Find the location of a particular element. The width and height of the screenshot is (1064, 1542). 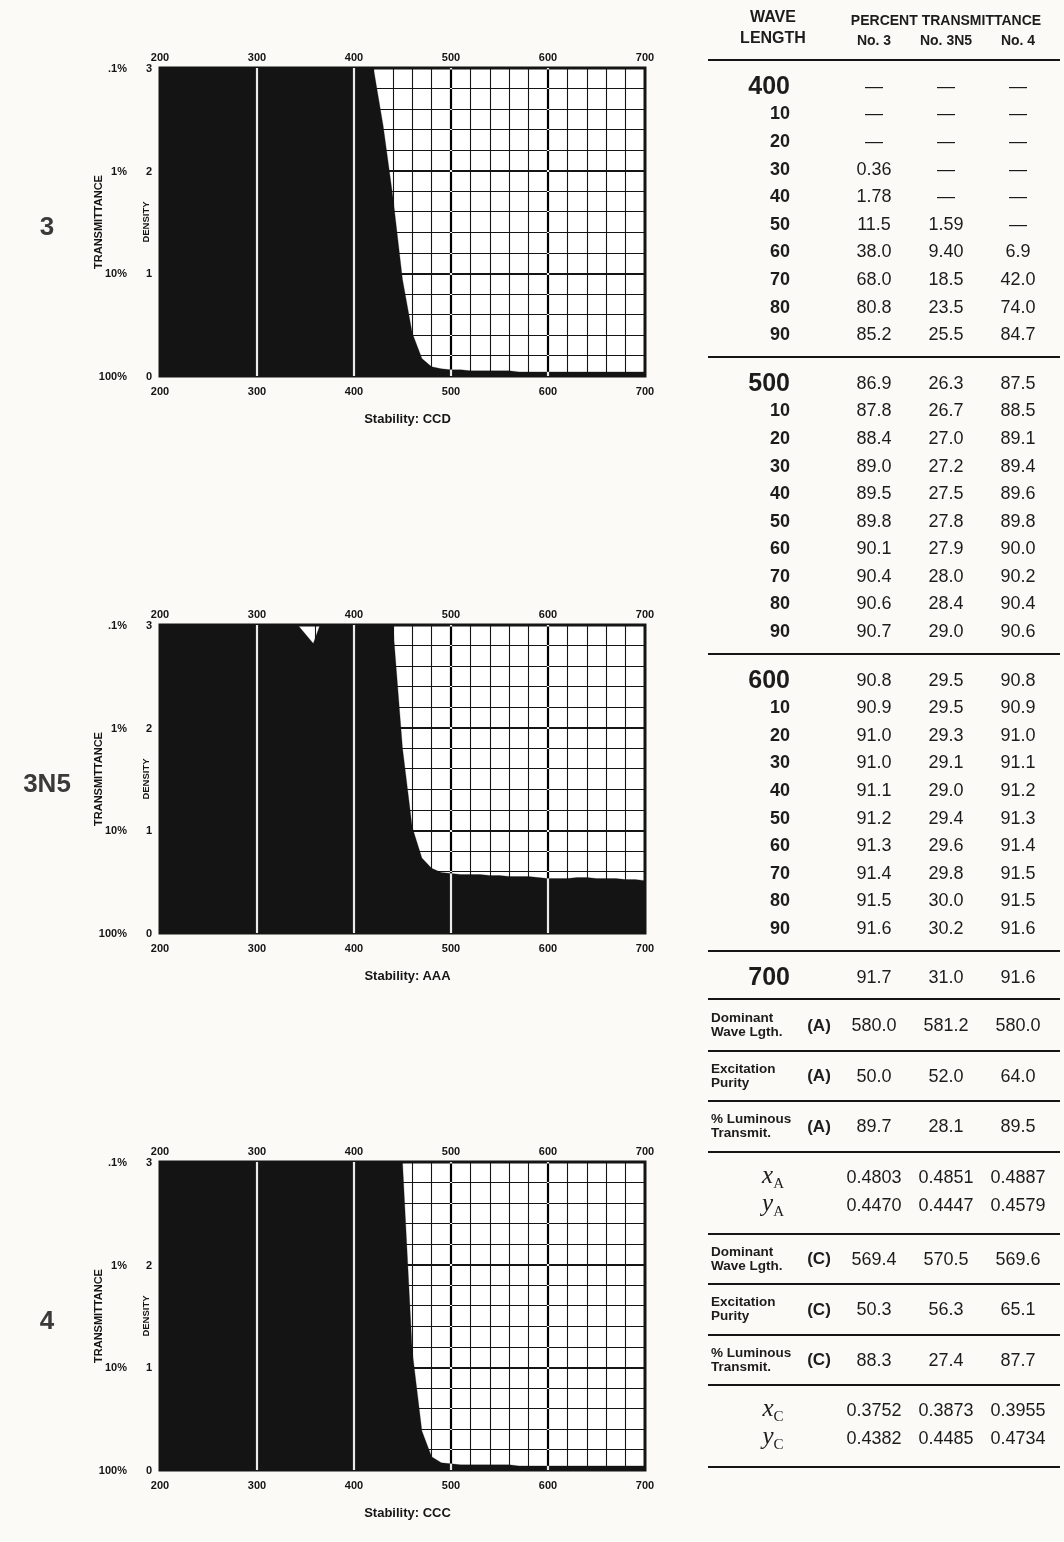

data-label: 84.7 is located at coordinates (1018, 334).